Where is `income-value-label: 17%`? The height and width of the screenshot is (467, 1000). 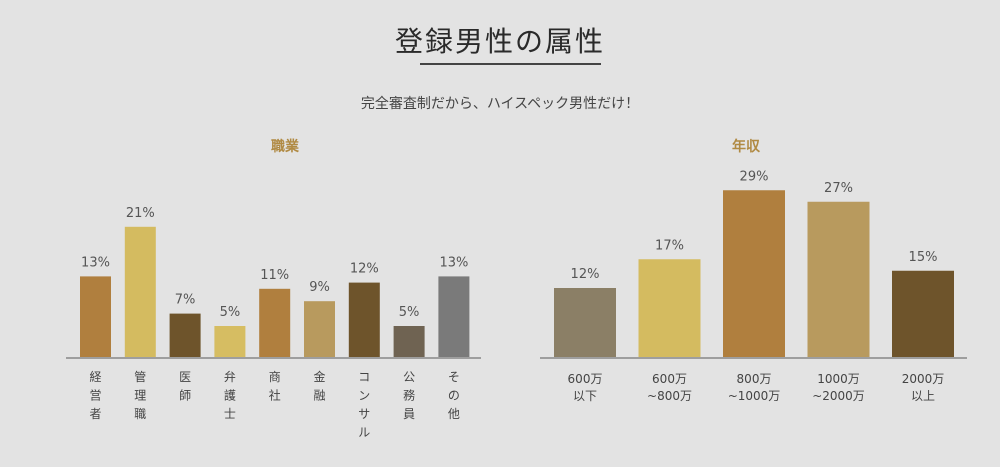
income-value-label: 17% is located at coordinates (669, 245).